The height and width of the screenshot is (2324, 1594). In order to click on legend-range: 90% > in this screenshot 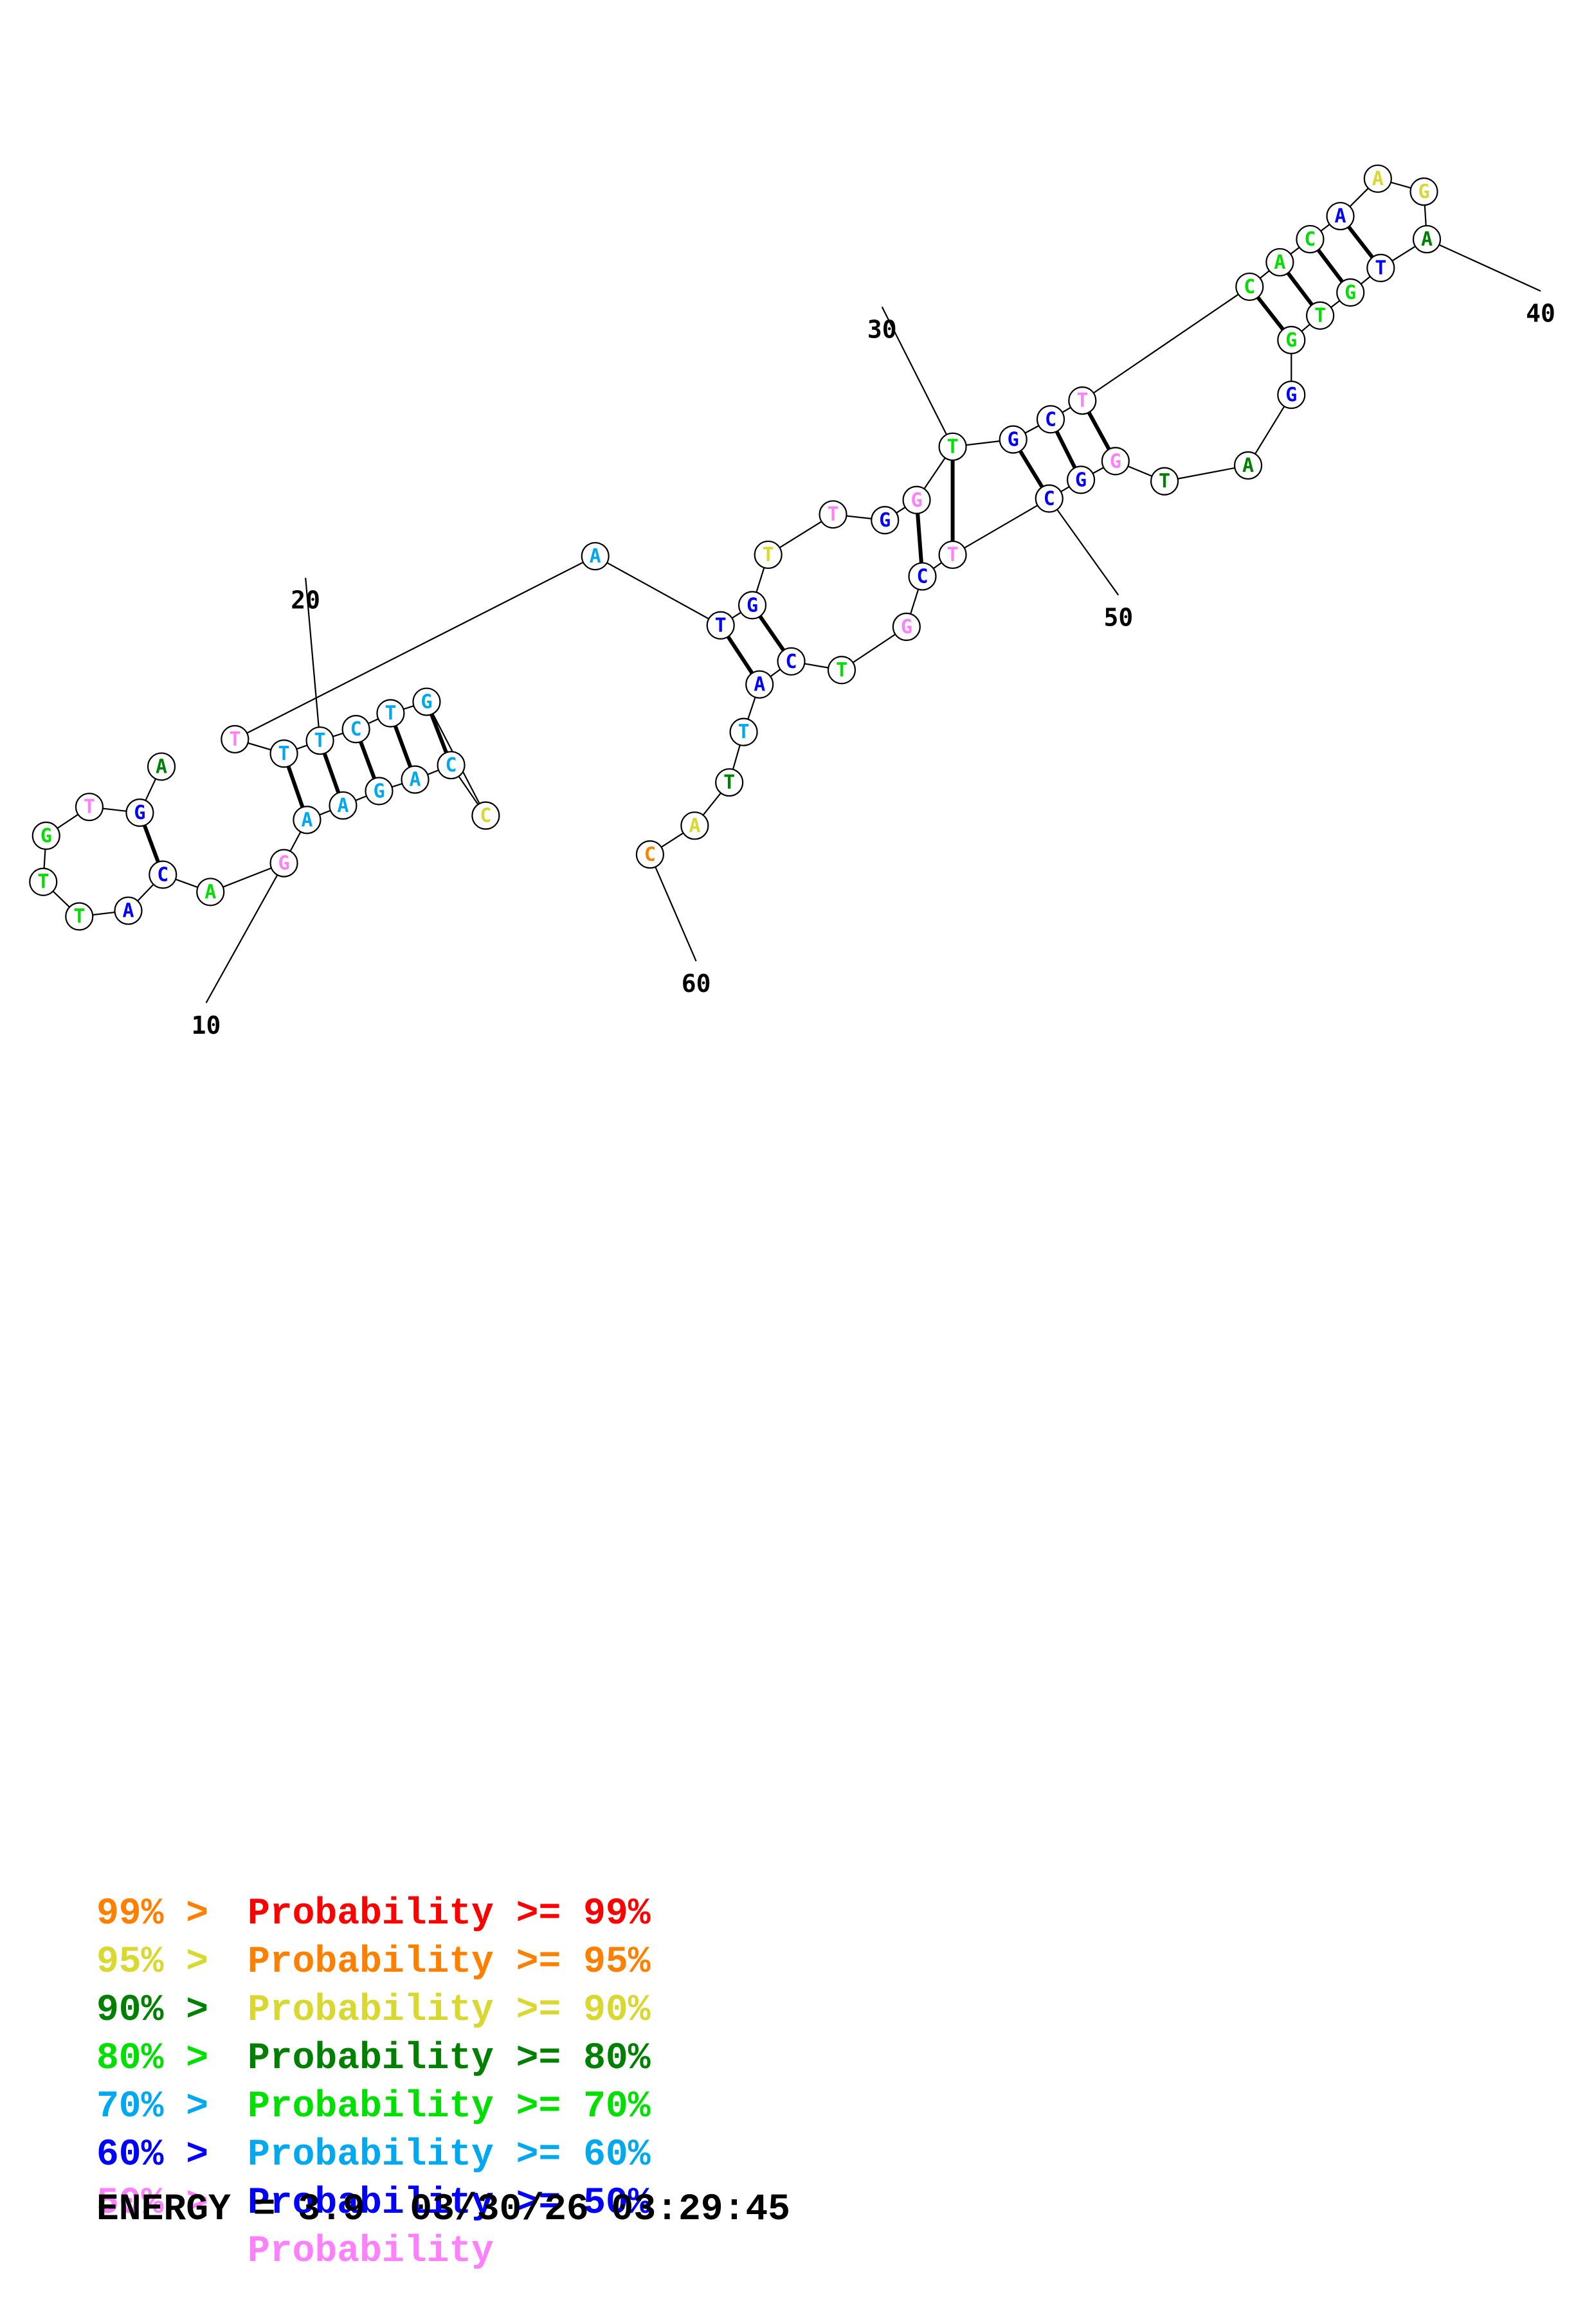, I will do `click(152, 2011)`.